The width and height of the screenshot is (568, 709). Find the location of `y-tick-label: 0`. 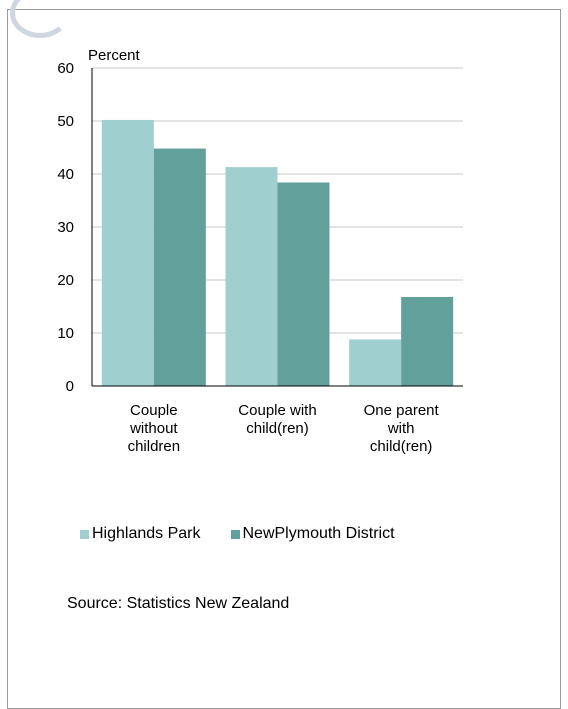

y-tick-label: 0 is located at coordinates (70, 386).